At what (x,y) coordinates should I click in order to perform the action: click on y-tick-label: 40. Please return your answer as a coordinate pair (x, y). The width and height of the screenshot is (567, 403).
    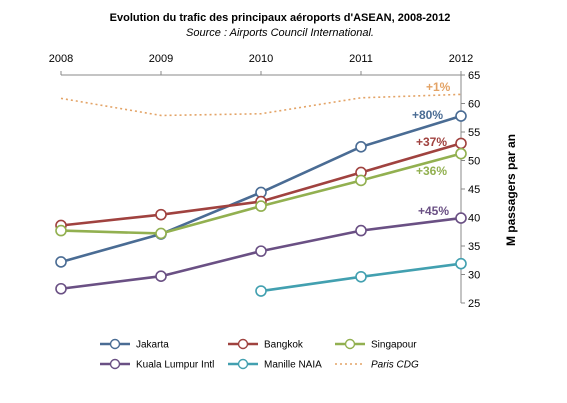
    Looking at the image, I should click on (474, 219).